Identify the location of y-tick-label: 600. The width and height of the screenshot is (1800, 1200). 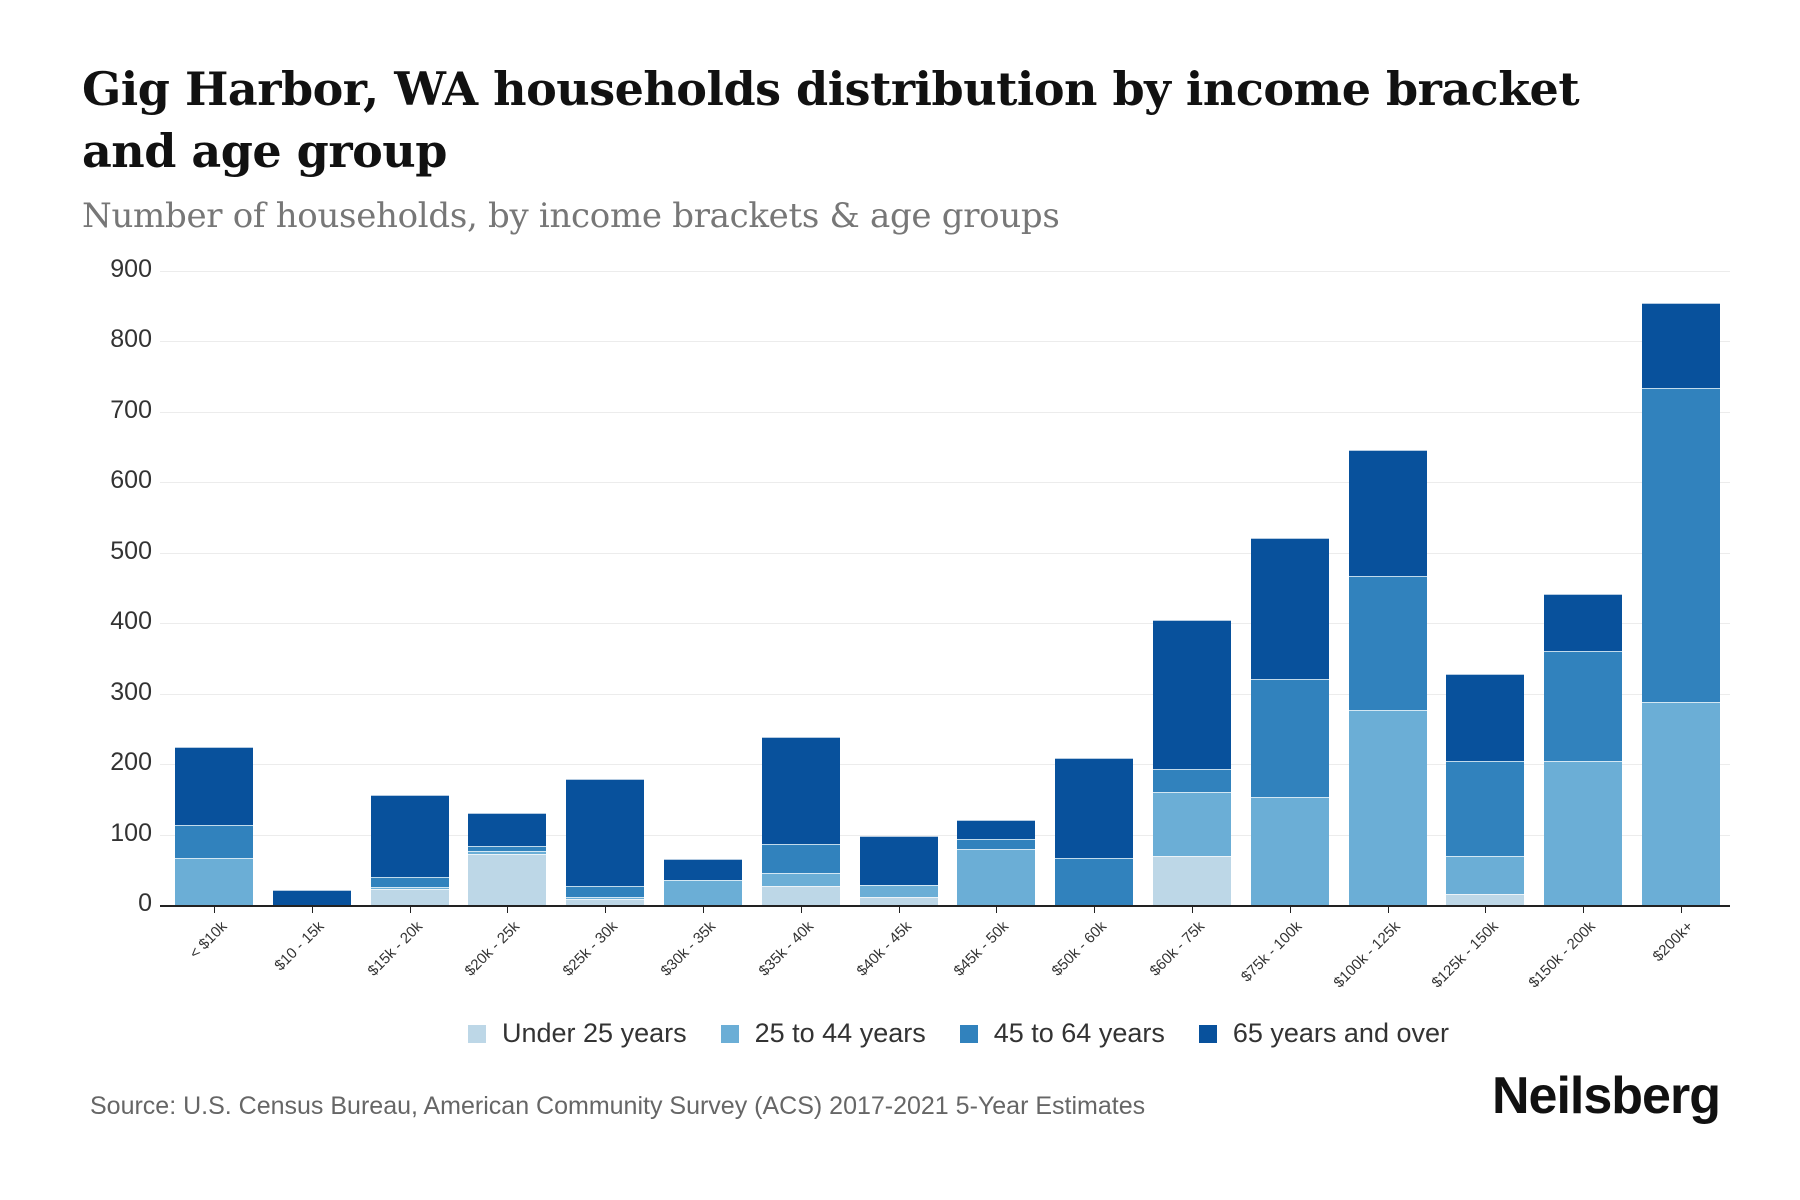
(131, 480).